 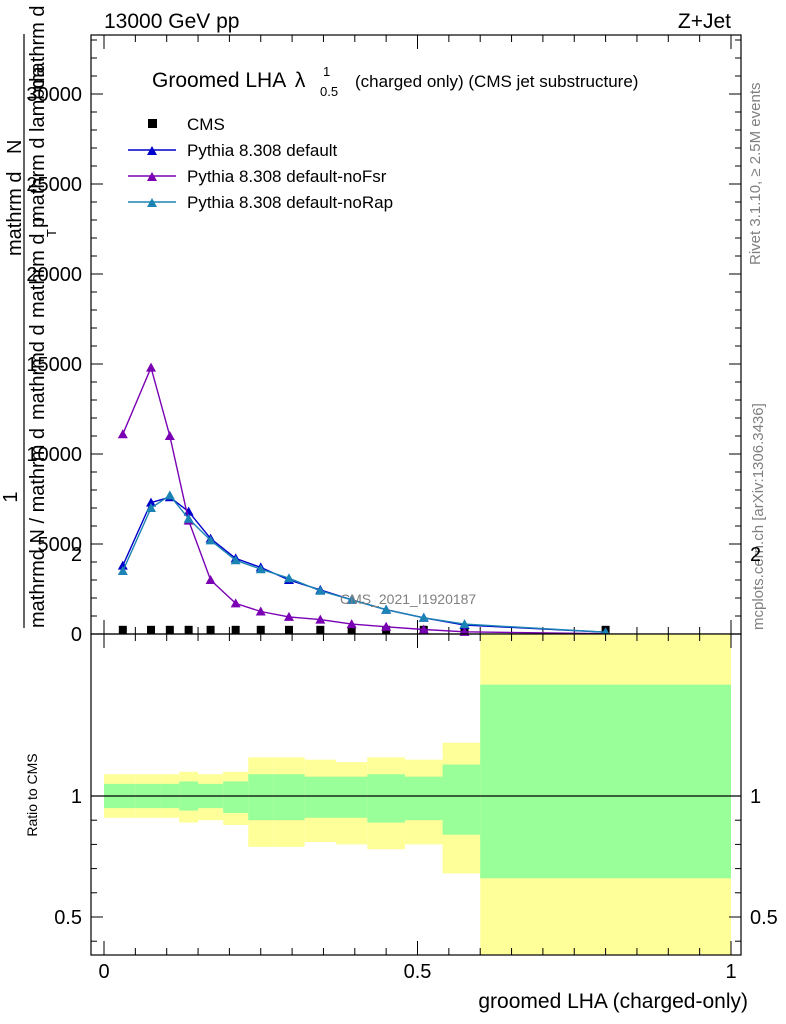 What do you see at coordinates (329, 91) in the screenshot?
I see `title-sub: 0.5` at bounding box center [329, 91].